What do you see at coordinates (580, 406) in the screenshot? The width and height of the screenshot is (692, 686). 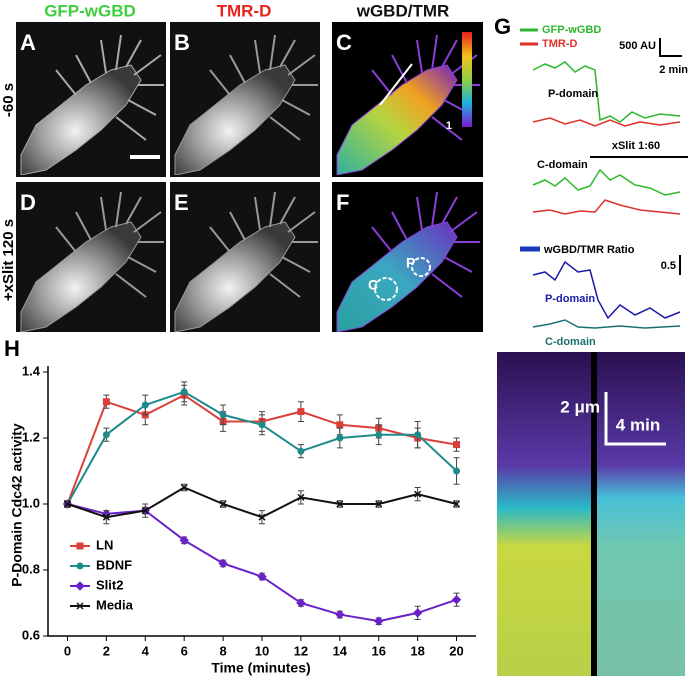 I see `scale-label: 2 μm` at bounding box center [580, 406].